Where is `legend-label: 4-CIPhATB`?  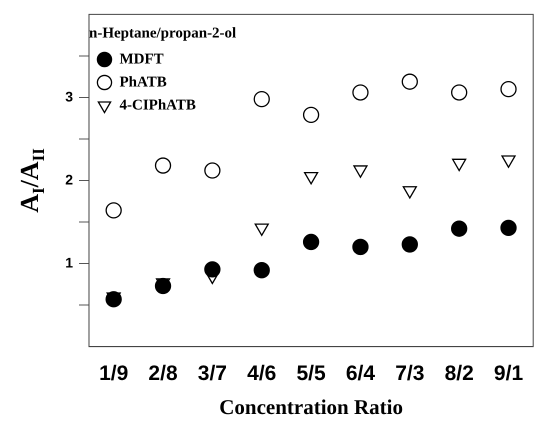
legend-label: 4-CIPhATB is located at coordinates (157, 105).